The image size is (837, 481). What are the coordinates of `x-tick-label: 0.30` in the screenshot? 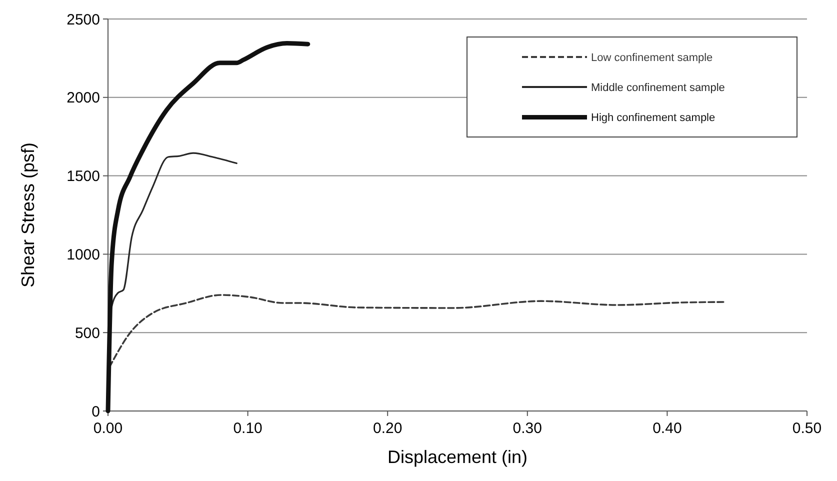 It's located at (527, 428).